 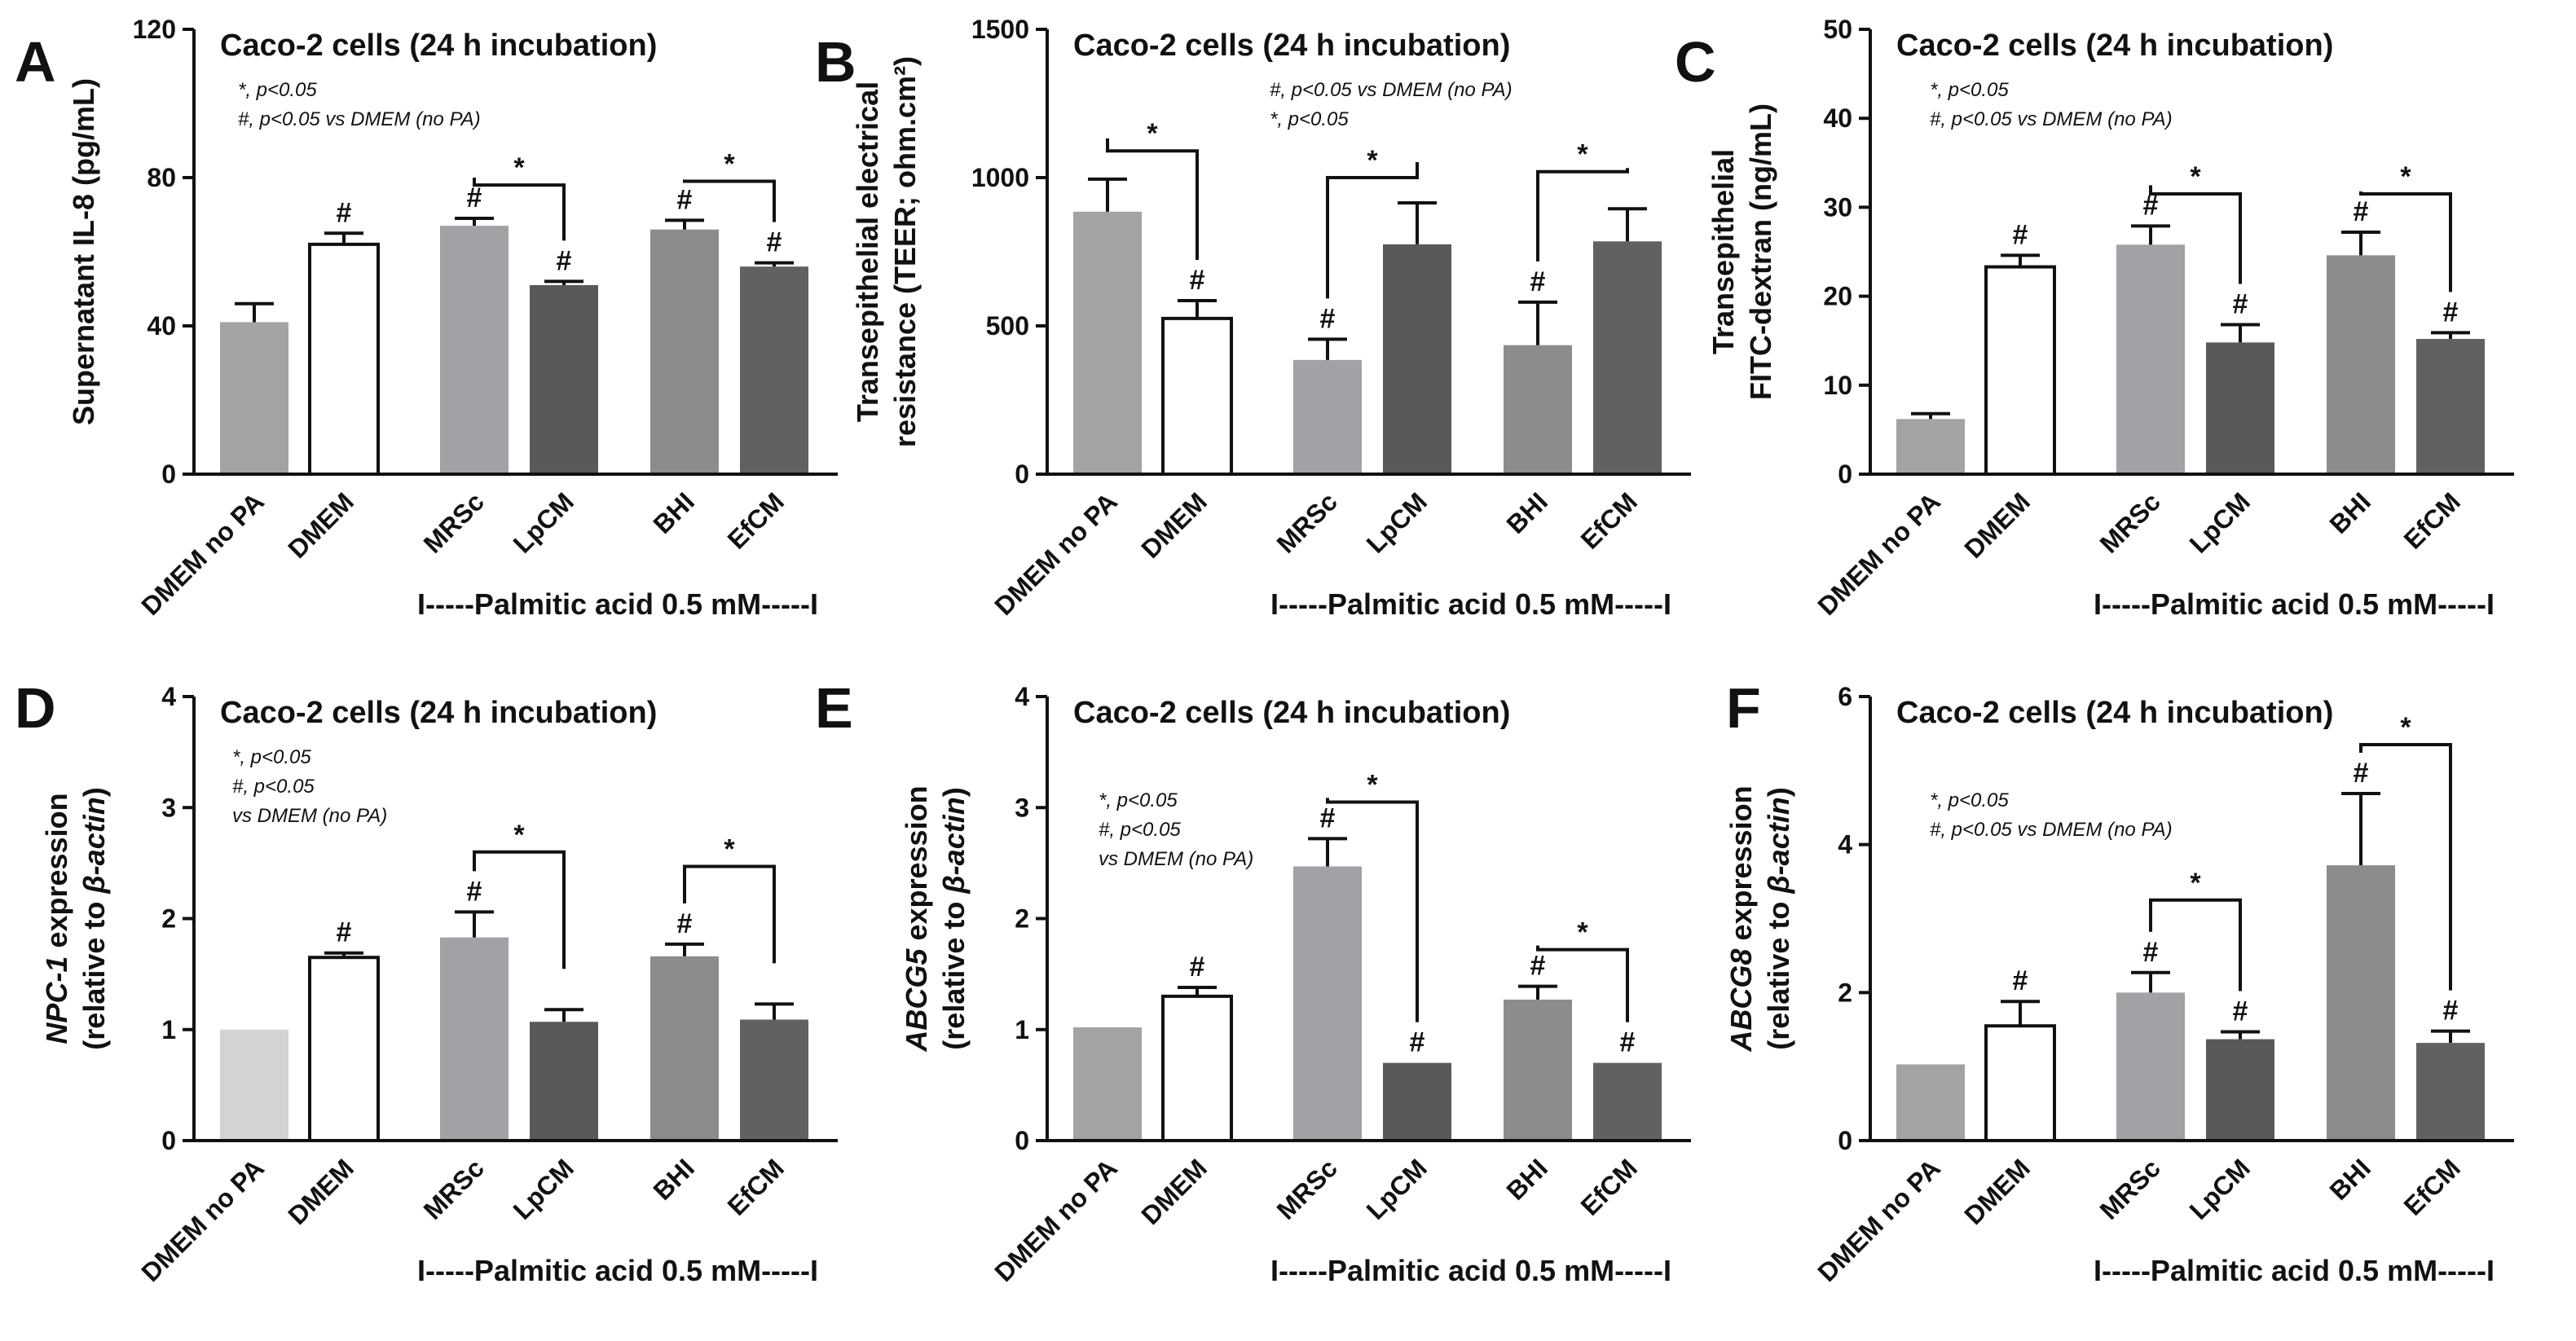 What do you see at coordinates (1000, 177) in the screenshot?
I see `y-tick-label: 1000` at bounding box center [1000, 177].